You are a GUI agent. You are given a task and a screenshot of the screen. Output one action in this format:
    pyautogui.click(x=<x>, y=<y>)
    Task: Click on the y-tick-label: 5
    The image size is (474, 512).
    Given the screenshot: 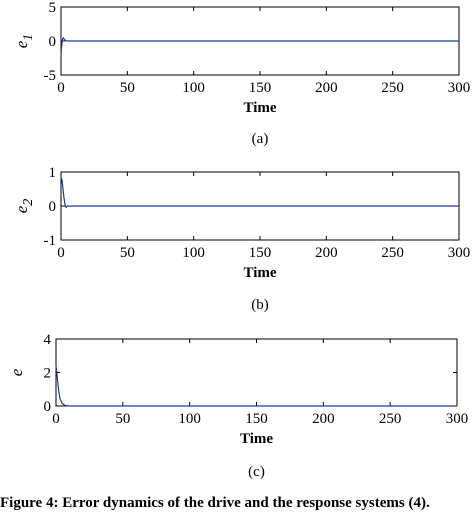 What is the action you would take?
    pyautogui.click(x=53, y=8)
    